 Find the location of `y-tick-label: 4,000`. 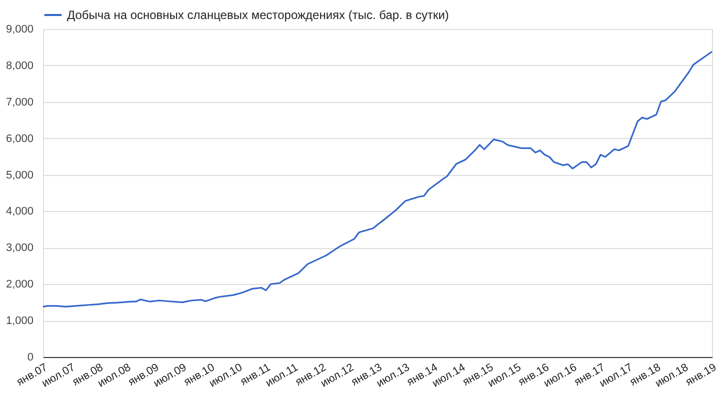

y-tick-label: 4,000 is located at coordinates (20, 212).